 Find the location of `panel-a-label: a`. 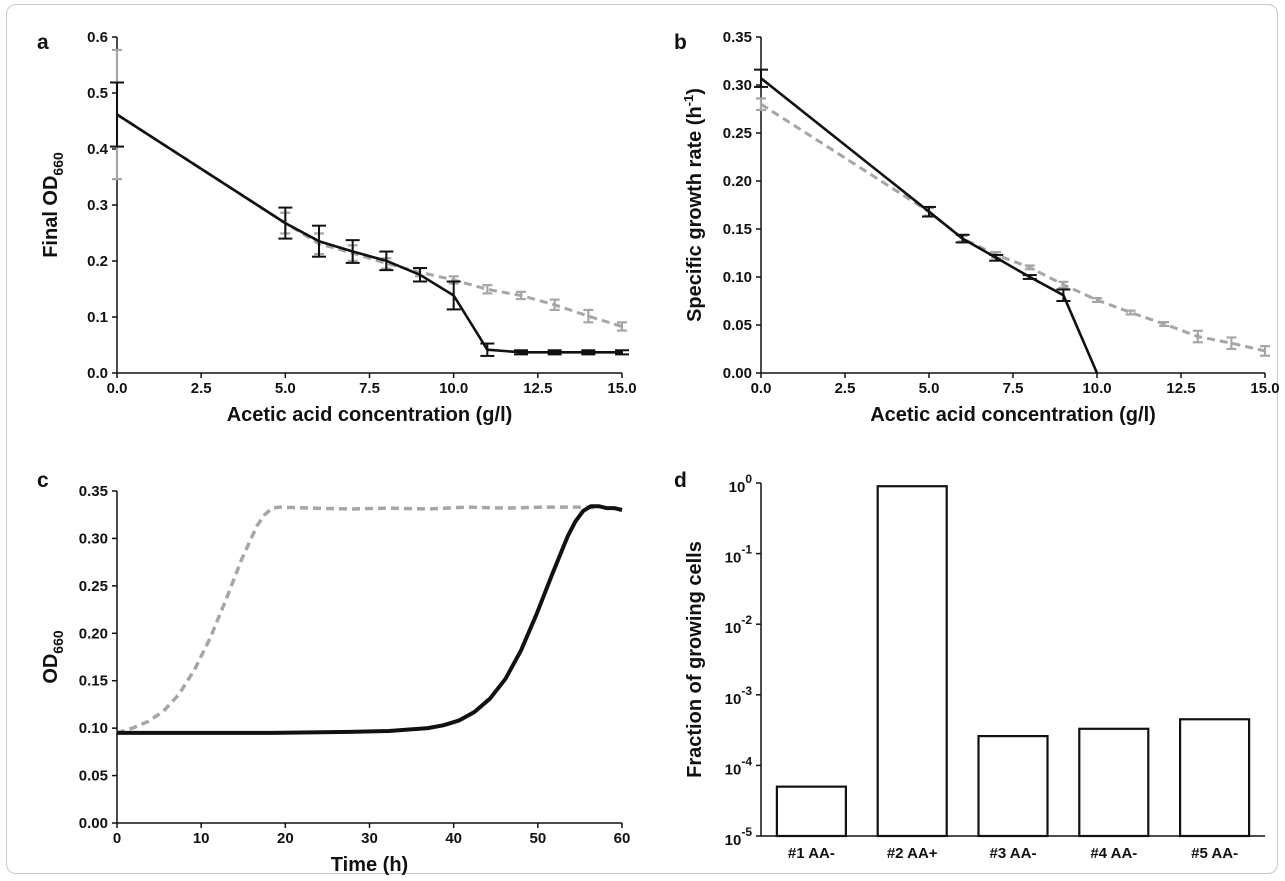

panel-a-label: a is located at coordinates (43, 42).